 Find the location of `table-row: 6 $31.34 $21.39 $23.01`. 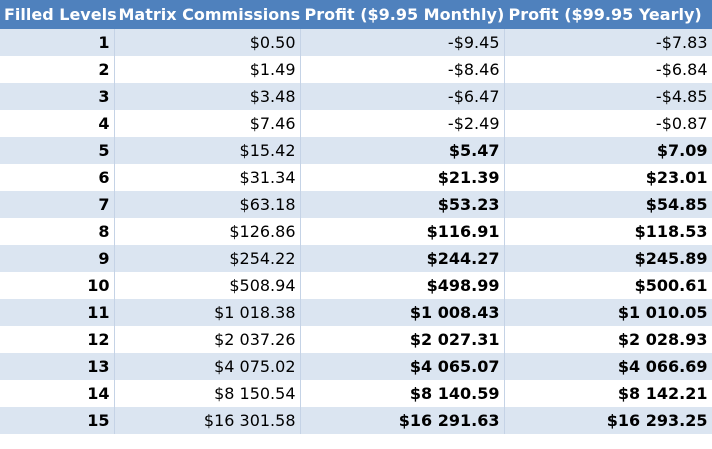

table-row: 6 $31.34 $21.39 $23.01 is located at coordinates (356, 177).